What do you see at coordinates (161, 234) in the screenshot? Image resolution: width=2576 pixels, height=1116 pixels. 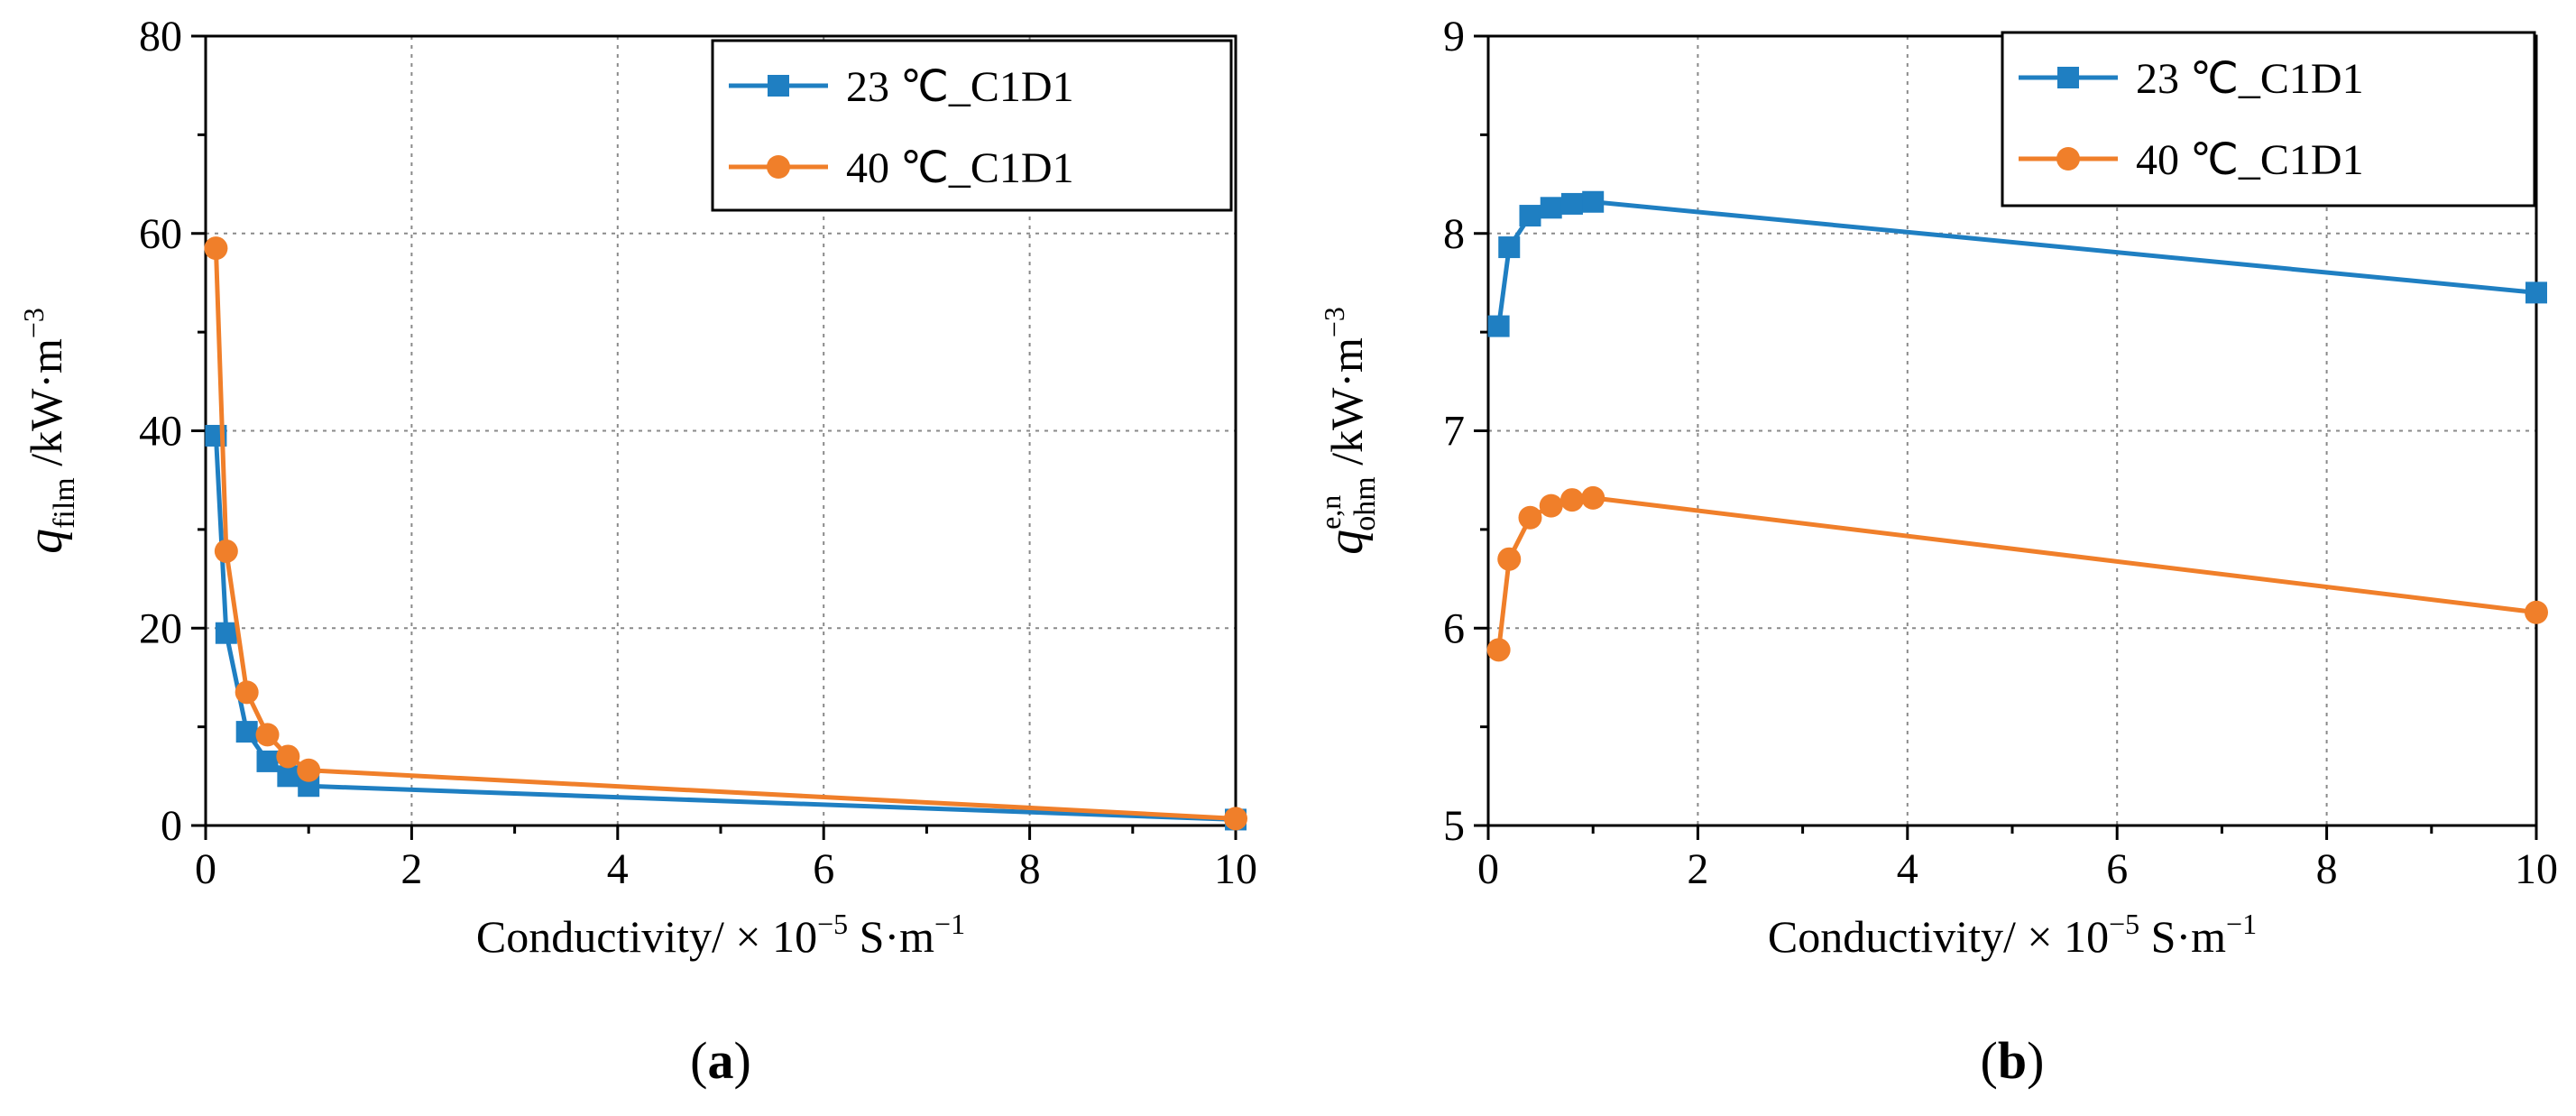 I see `y-tick-label: 60` at bounding box center [161, 234].